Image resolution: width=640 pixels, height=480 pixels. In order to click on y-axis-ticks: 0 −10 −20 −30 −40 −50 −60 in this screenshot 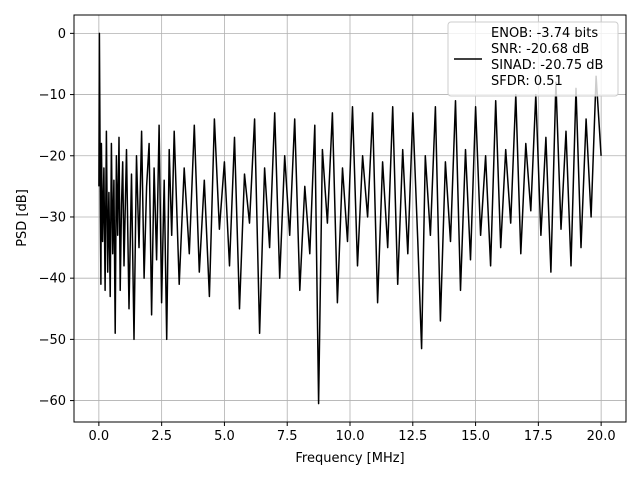, I will do `click(56, 218)`.